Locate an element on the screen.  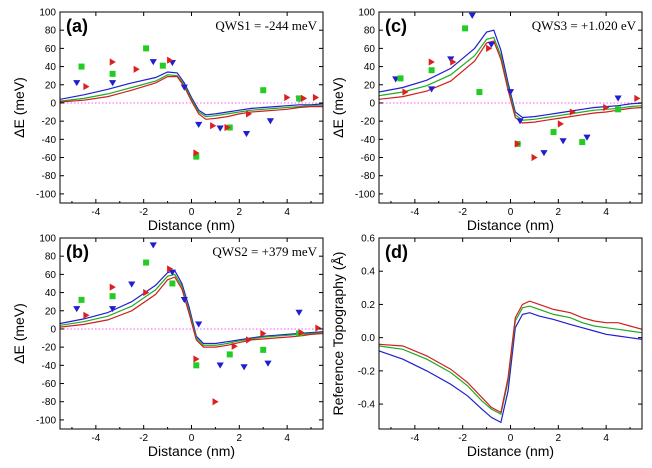
y-tick-label: 60 is located at coordinates (370, 49).